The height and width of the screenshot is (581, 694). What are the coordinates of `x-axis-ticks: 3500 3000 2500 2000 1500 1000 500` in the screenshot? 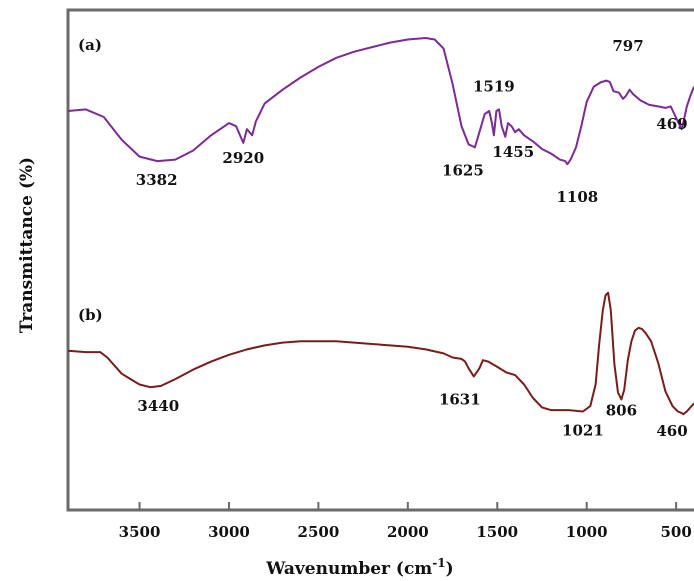 It's located at (405, 521).